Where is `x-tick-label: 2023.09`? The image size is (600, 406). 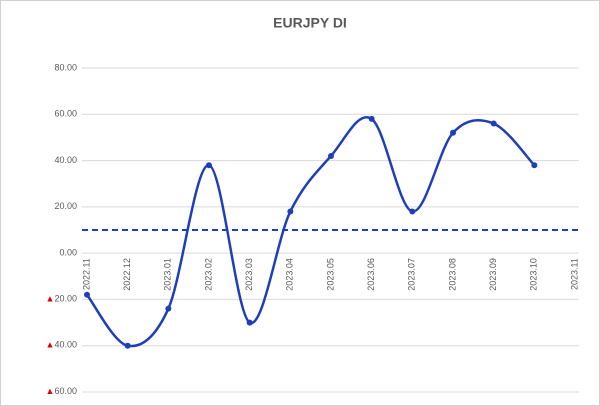
x-tick-label: 2023.09 is located at coordinates (493, 274).